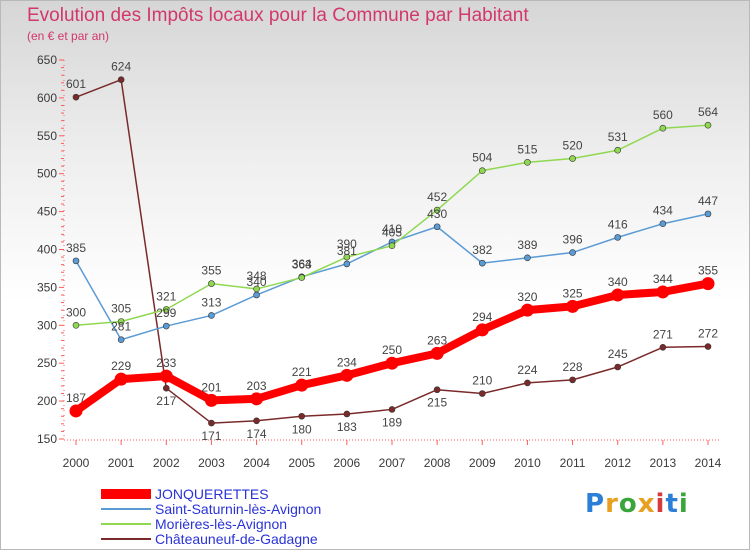  I want to click on data-label: 305, so click(121, 309).